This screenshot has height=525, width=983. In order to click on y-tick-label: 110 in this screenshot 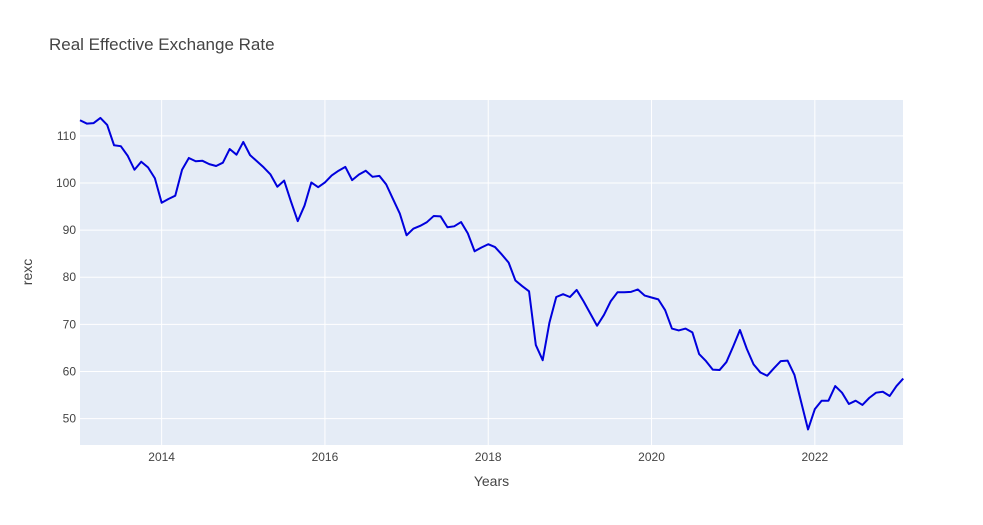, I will do `click(66, 136)`.